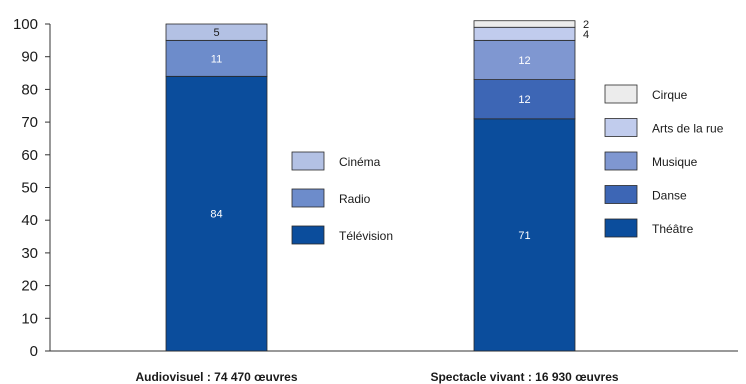 This screenshot has height=384, width=746. Describe the element at coordinates (29, 318) in the screenshot. I see `y-tick-label: 10` at that location.